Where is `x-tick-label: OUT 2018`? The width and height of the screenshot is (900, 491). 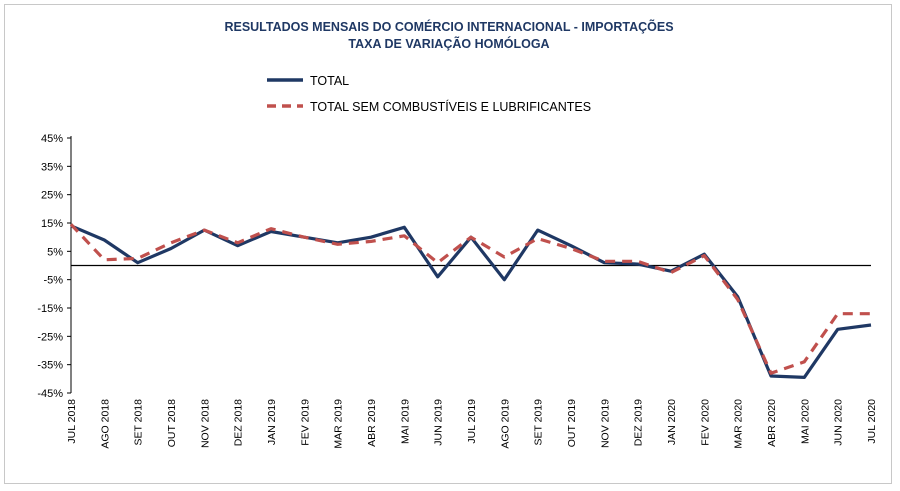
x-tick-label: OUT 2018 is located at coordinates (172, 423).